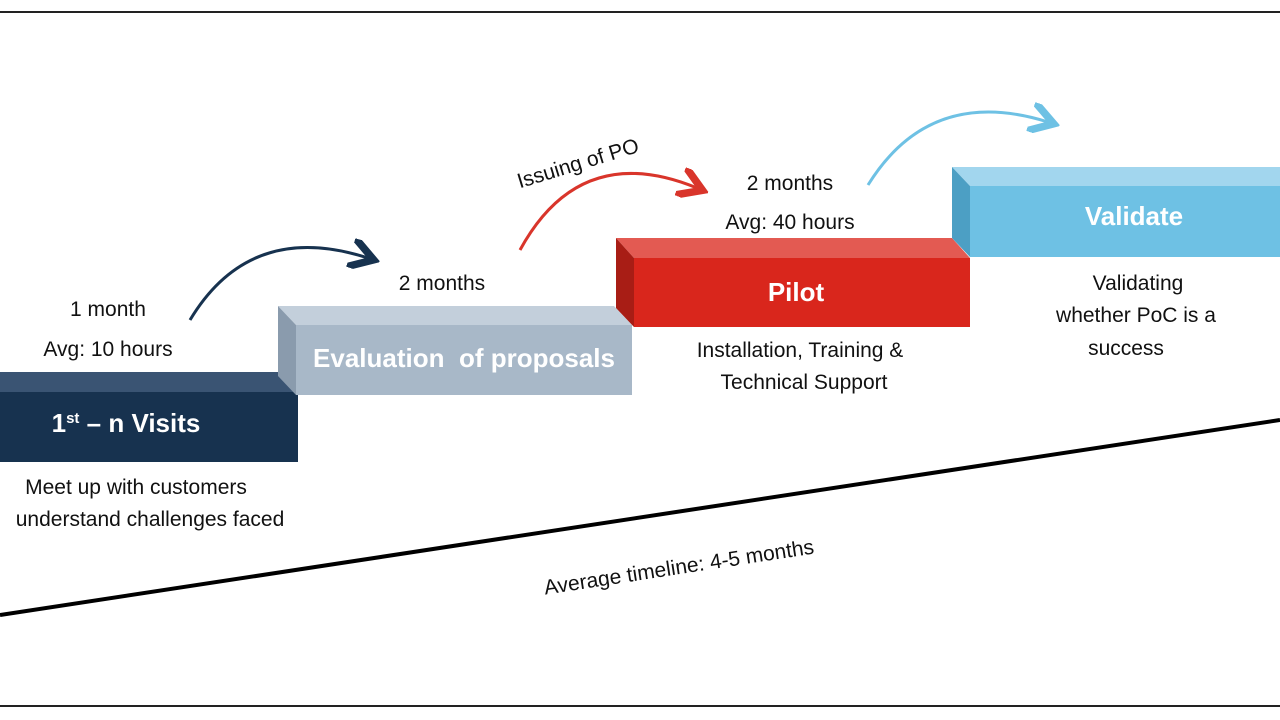 This screenshot has height=720, width=1280. I want to click on step-title: Evaluation of proposals, so click(464, 358).